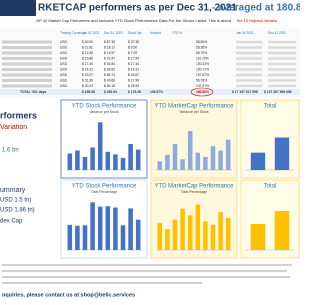 The image size is (320, 305). I want to click on cell: $ 65.74, so click(109, 75).